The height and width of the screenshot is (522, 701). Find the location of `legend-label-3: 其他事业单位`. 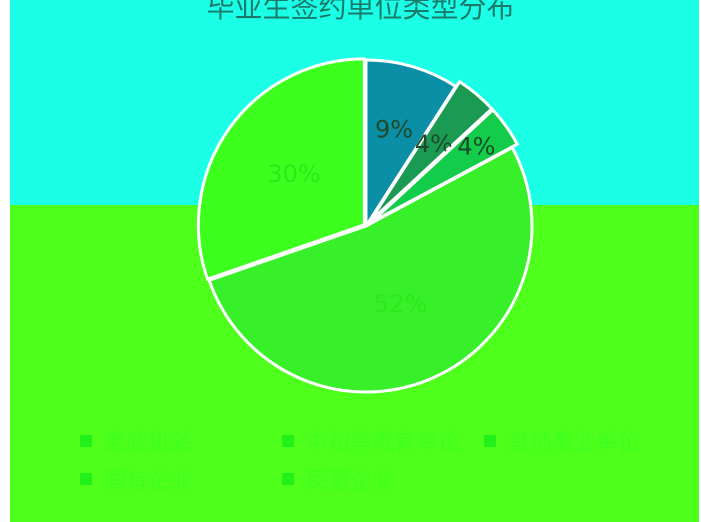

legend-label-3: 其他事业单位 is located at coordinates (574, 443).